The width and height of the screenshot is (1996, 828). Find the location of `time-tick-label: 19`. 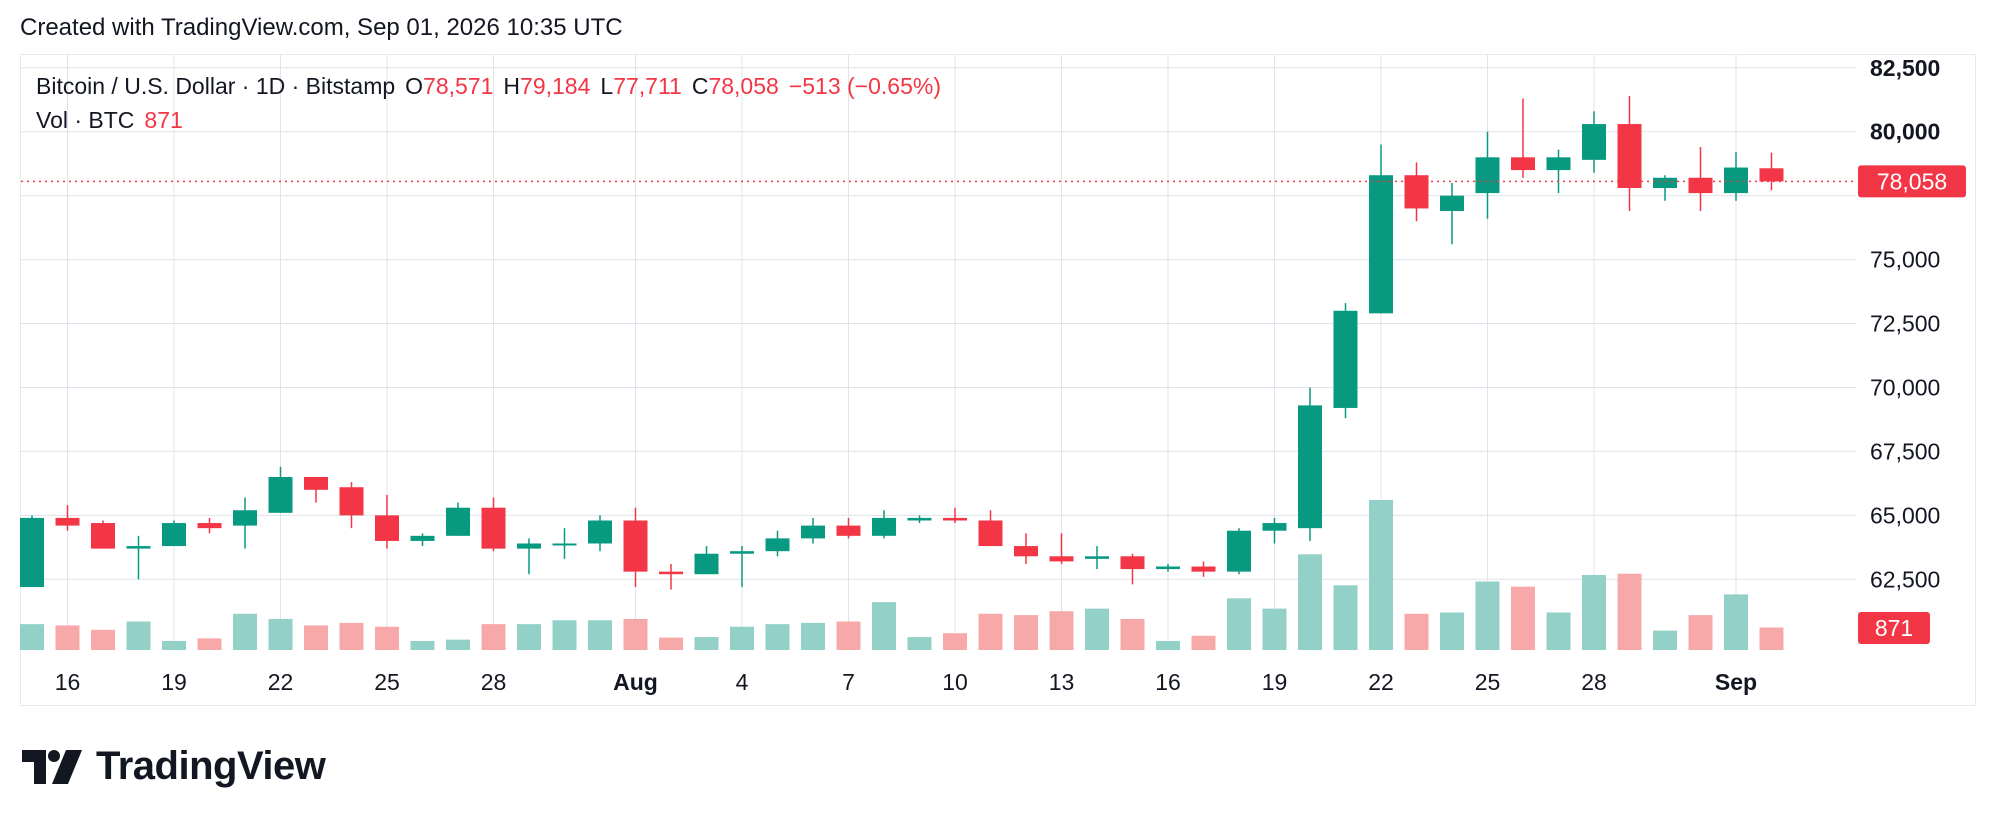

time-tick-label: 19 is located at coordinates (1275, 682).